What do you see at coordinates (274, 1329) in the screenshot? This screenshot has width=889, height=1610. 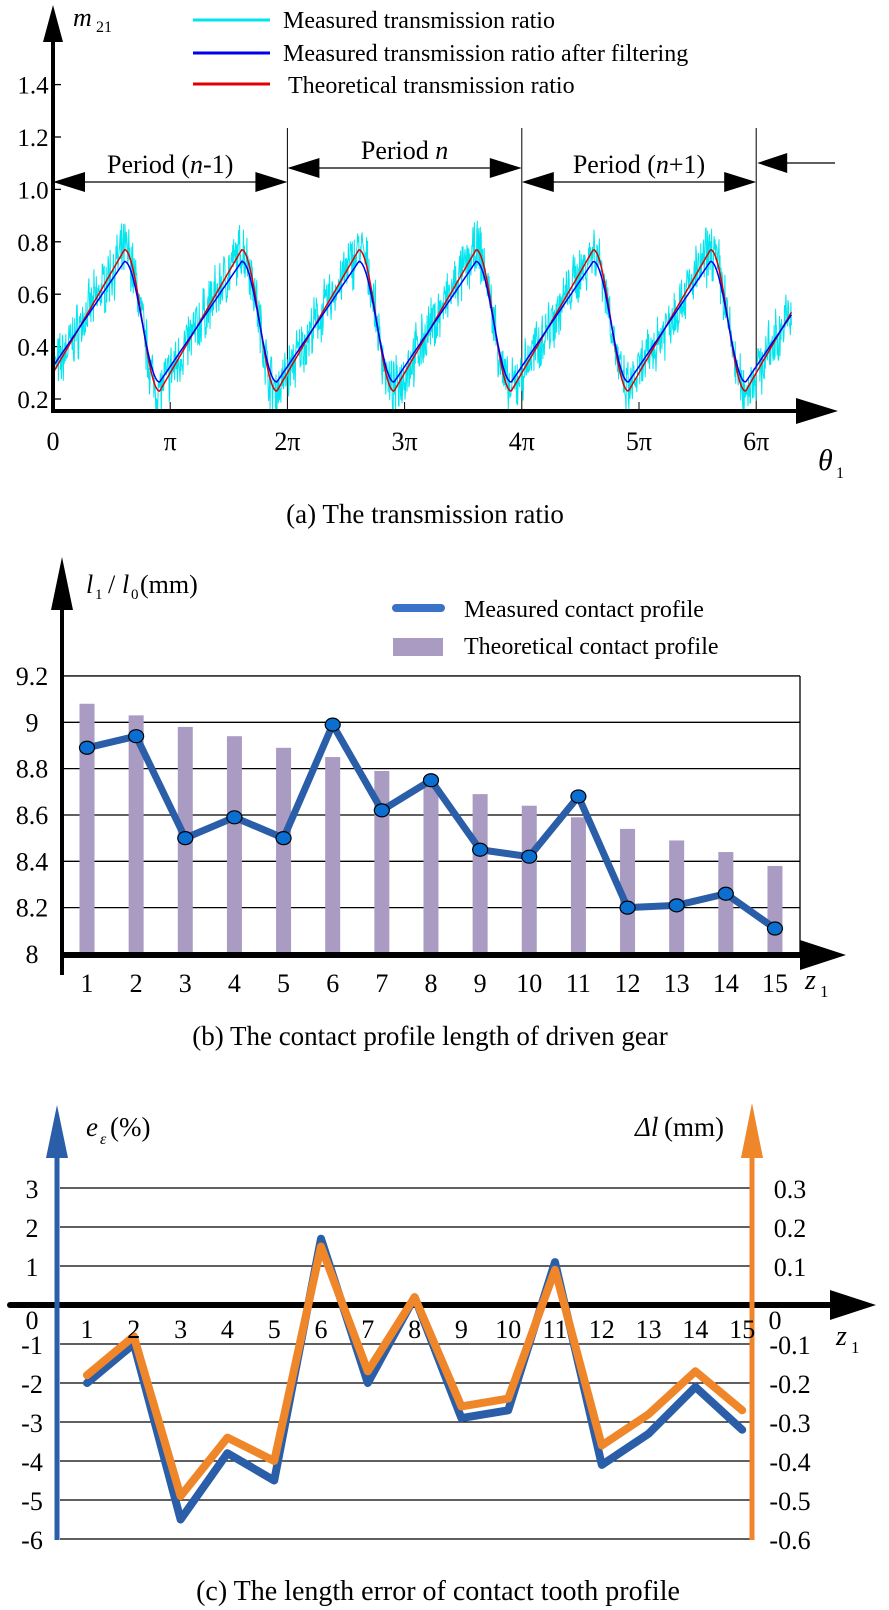 I see `x-tick-label: 5` at bounding box center [274, 1329].